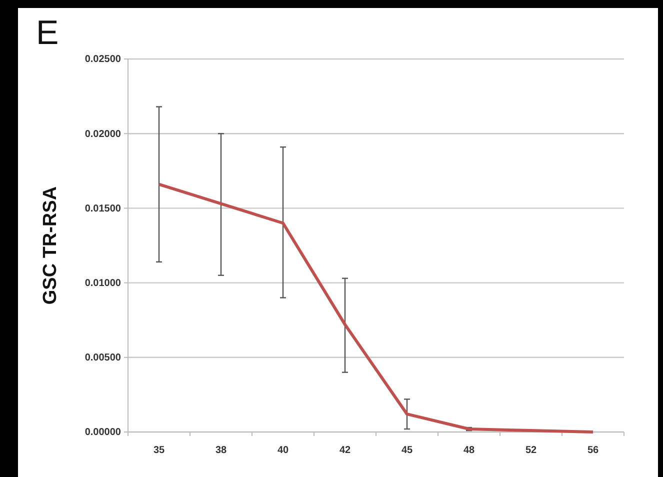 The image size is (663, 477). What do you see at coordinates (103, 134) in the screenshot?
I see `y-tick-label: 0.02000` at bounding box center [103, 134].